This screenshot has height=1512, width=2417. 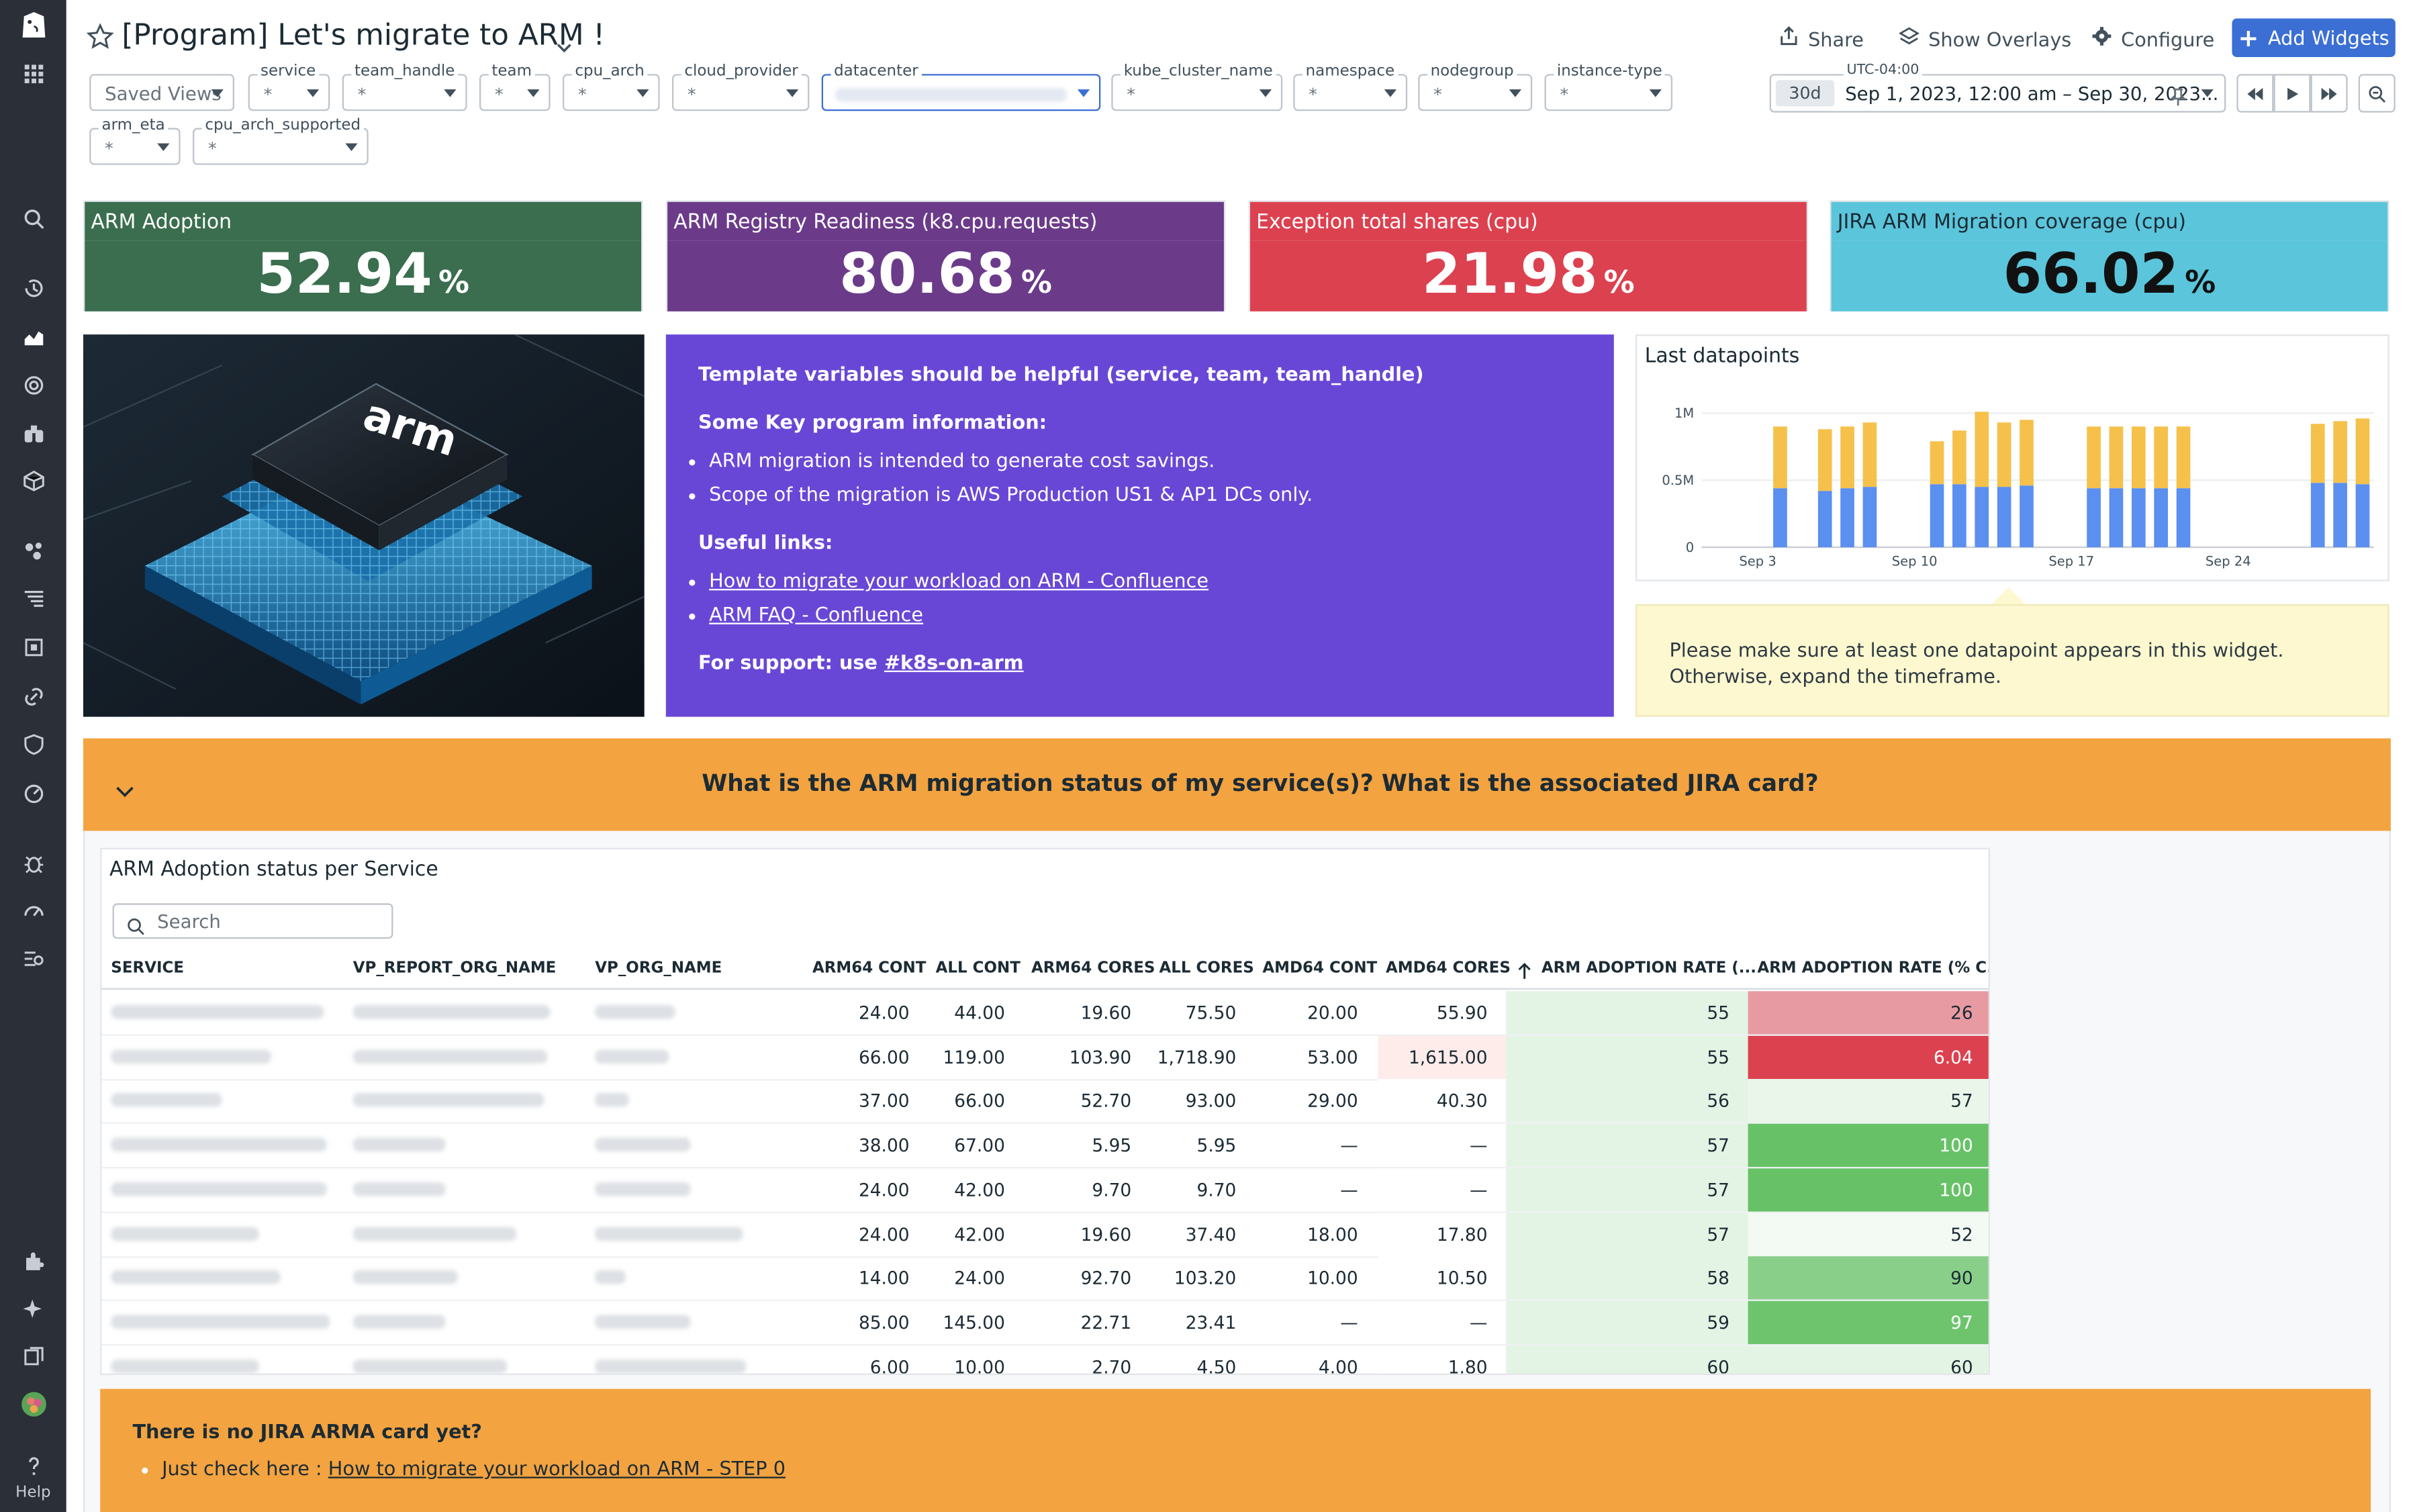 I want to click on qv-exception-total-shares: Exception total shares (cpu) 21.98%, so click(x=1528, y=256).